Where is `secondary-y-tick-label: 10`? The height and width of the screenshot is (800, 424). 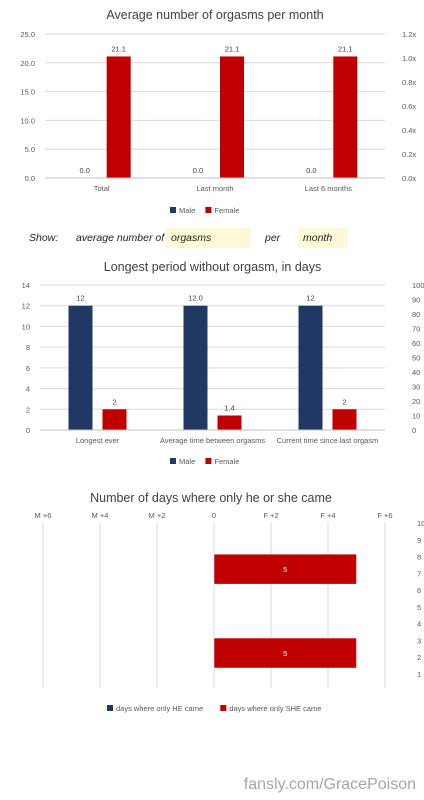 secondary-y-tick-label: 10 is located at coordinates (416, 416).